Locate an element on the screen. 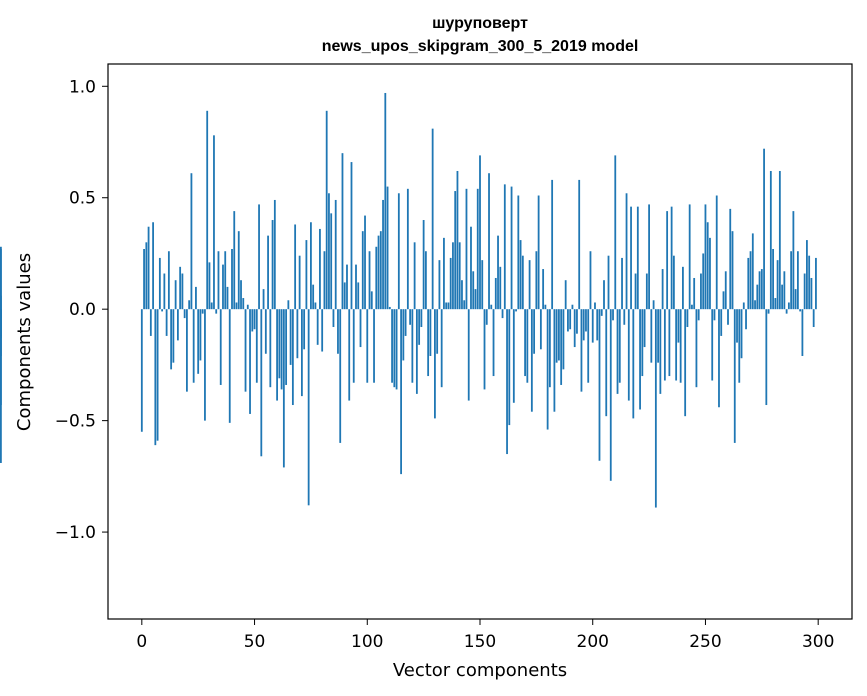 Image resolution: width=867 pixels, height=696 pixels. x-axis-label: Vector components is located at coordinates (480, 670).